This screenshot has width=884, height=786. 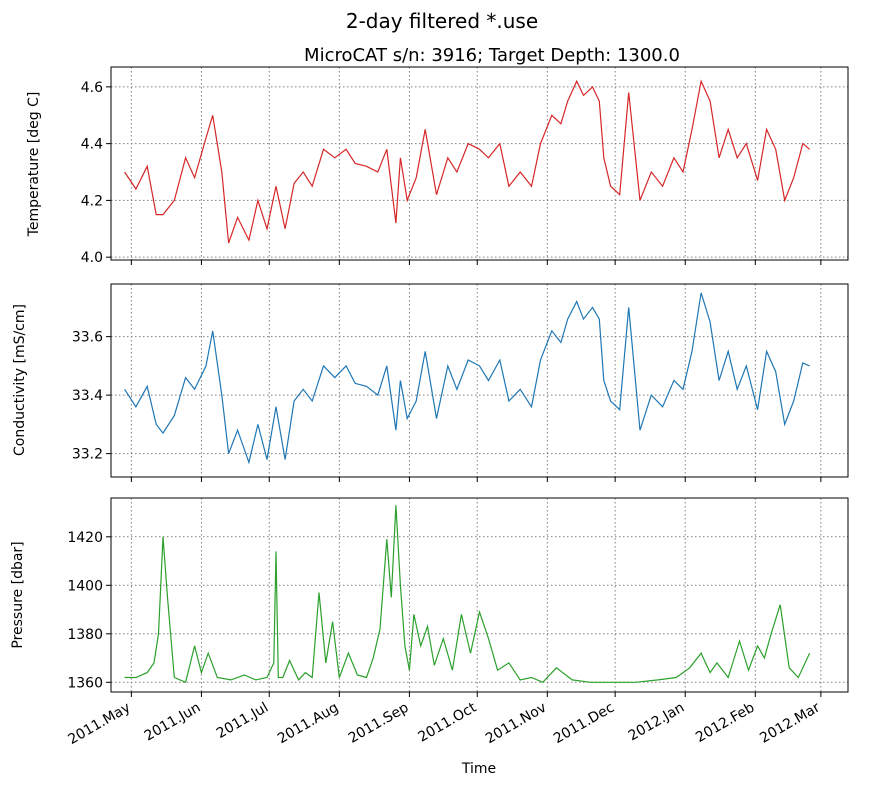 What do you see at coordinates (87, 455) in the screenshot?
I see `conductivity-ytick-label-0: 33.2` at bounding box center [87, 455].